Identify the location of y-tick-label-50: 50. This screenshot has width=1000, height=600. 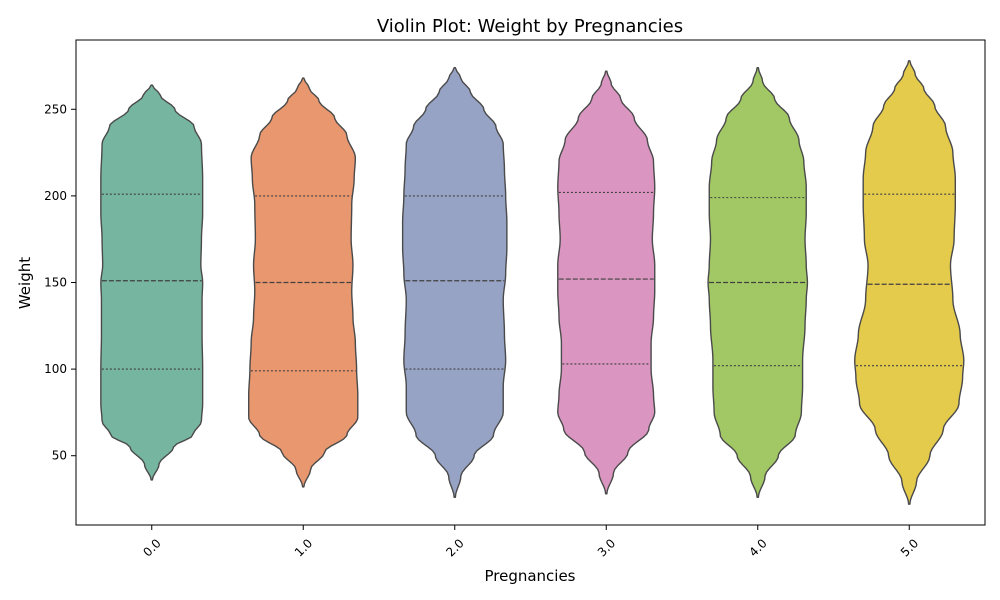
(59, 456).